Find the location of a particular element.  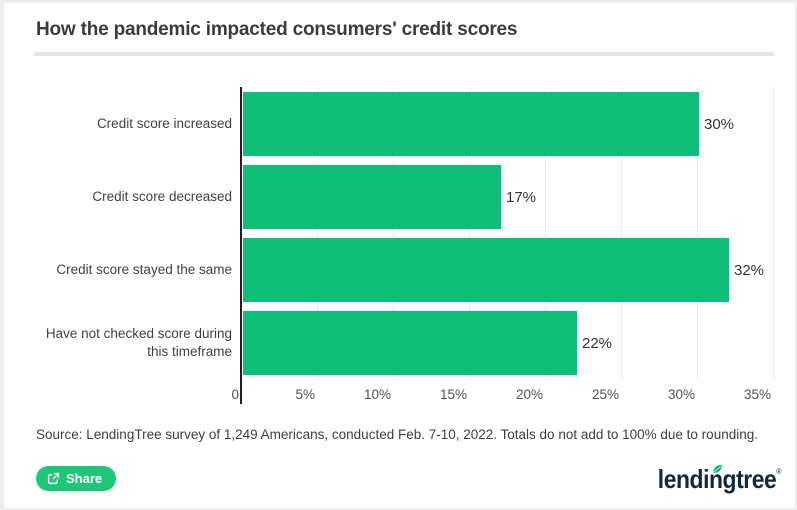

category-label: Credit score stayed the same is located at coordinates (144, 269).